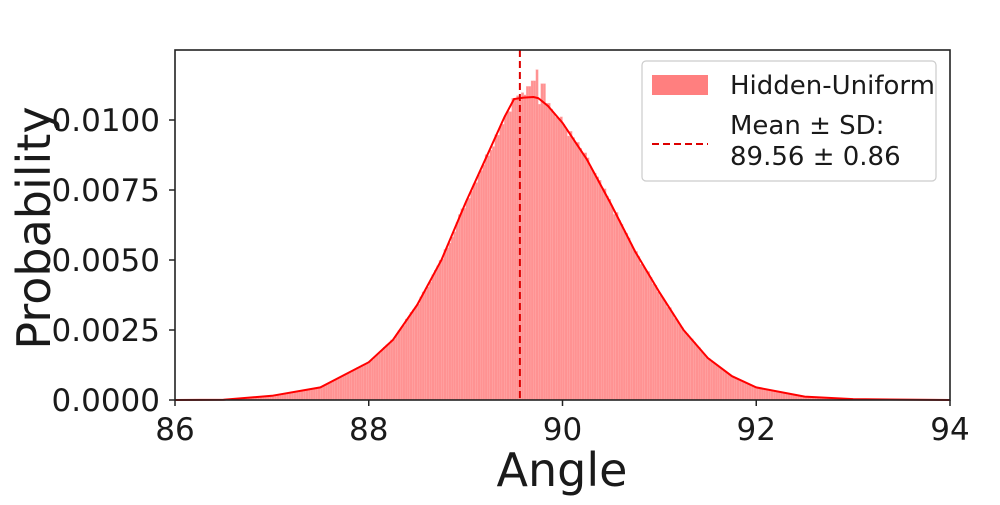  I want to click on x-axis-label: Angle, so click(562, 470).